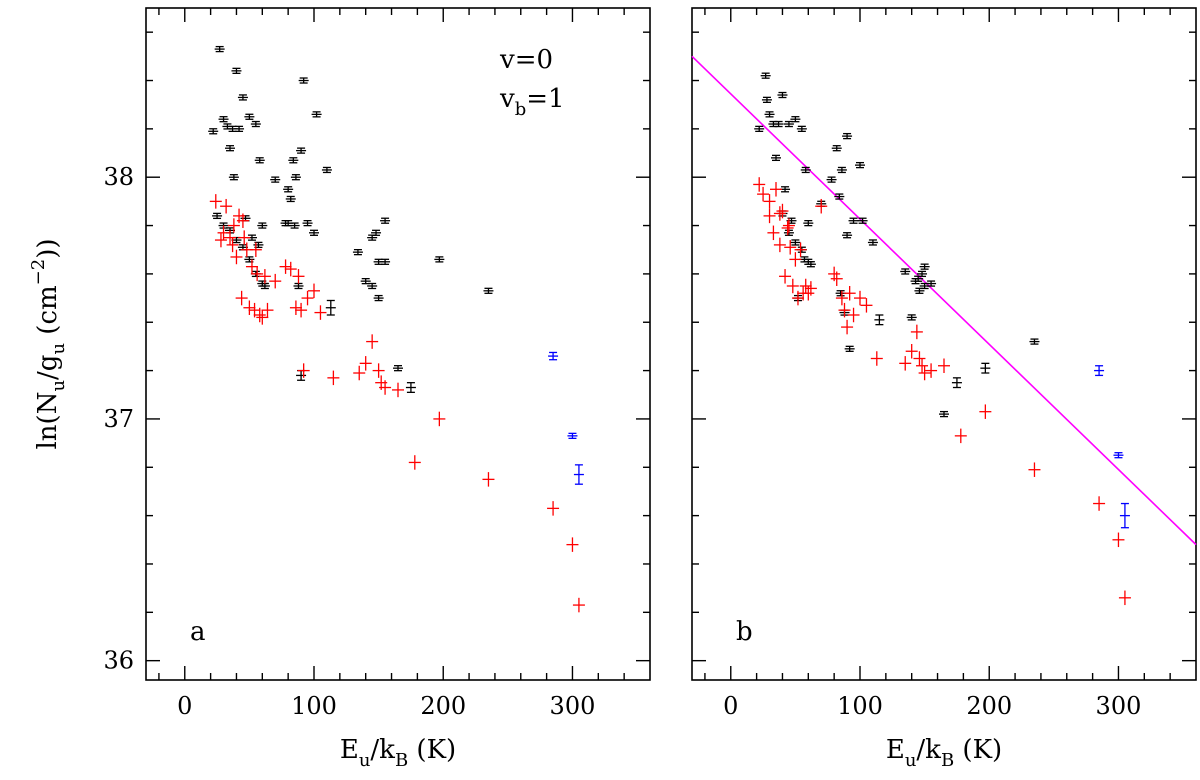  I want to click on xlabel-b-sub2: B, so click(947, 760).